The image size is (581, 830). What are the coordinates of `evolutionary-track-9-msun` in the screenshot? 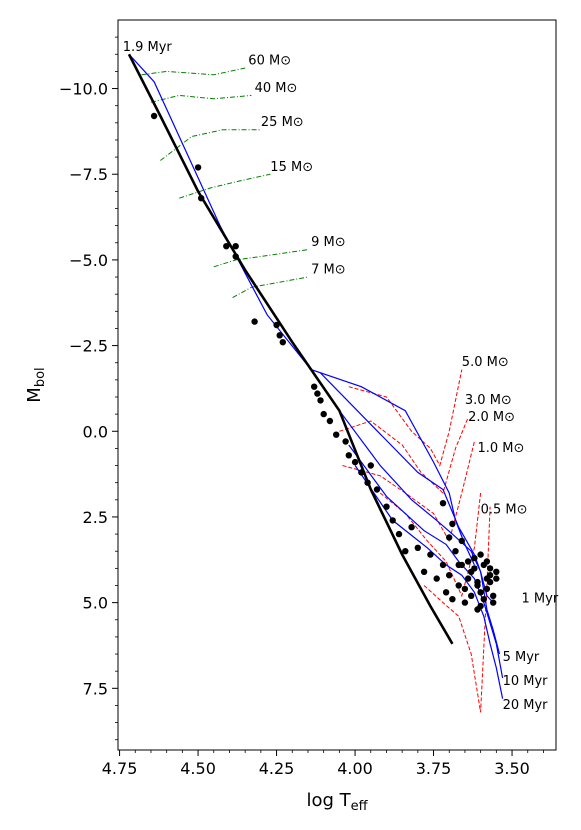 It's located at (261, 258).